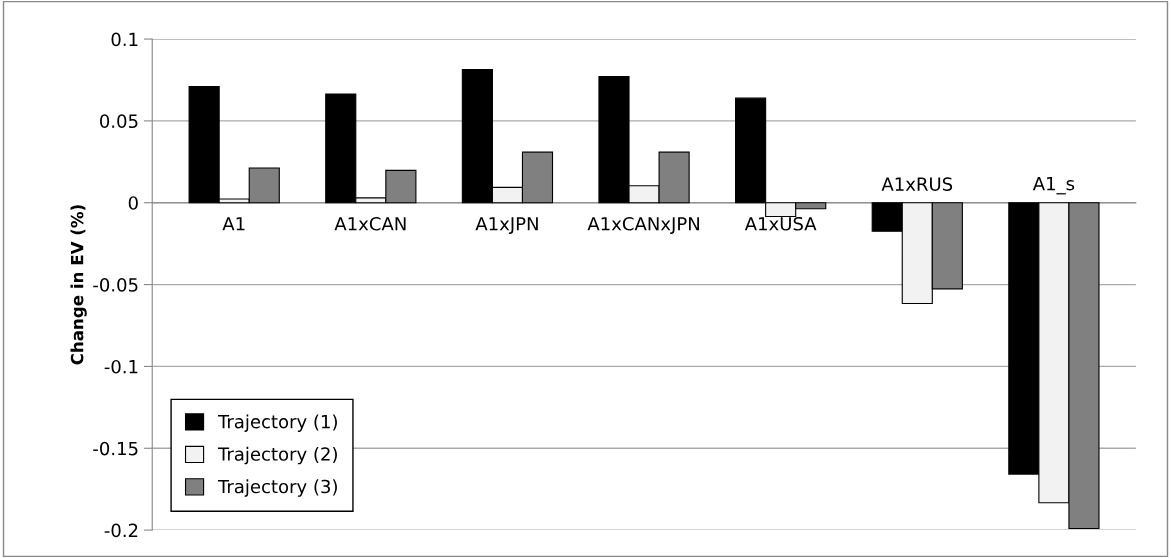  What do you see at coordinates (133, 203) in the screenshot?
I see `y-tick-label: 0` at bounding box center [133, 203].